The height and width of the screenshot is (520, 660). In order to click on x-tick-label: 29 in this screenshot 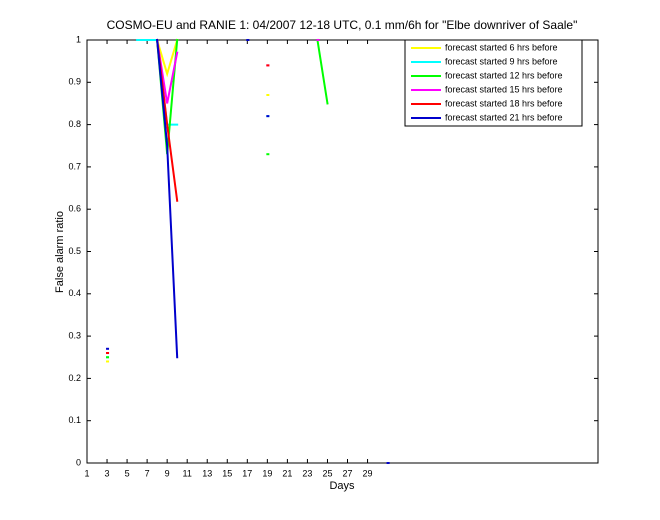, I will do `click(368, 473)`.